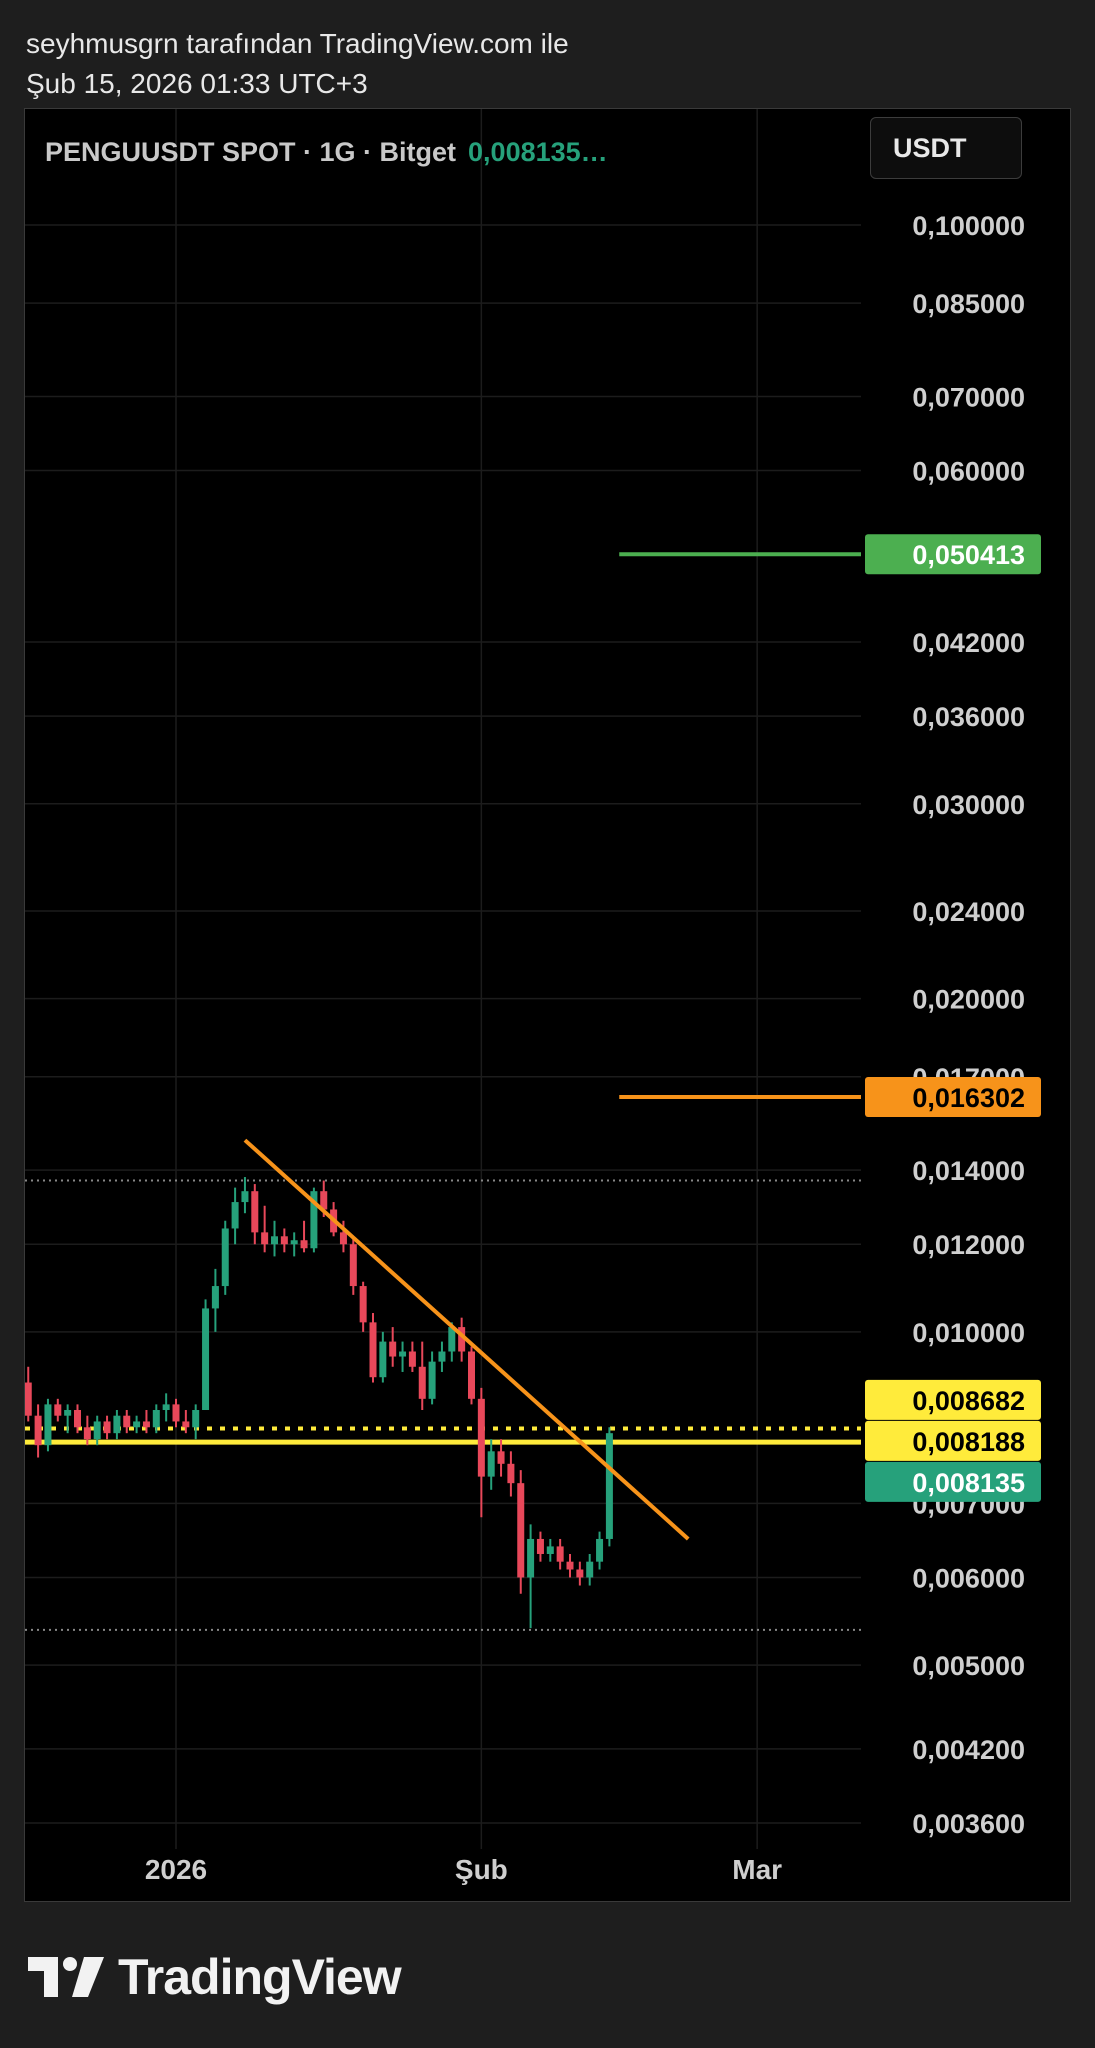  What do you see at coordinates (968, 643) in the screenshot?
I see `price-tick-label: 0,042000` at bounding box center [968, 643].